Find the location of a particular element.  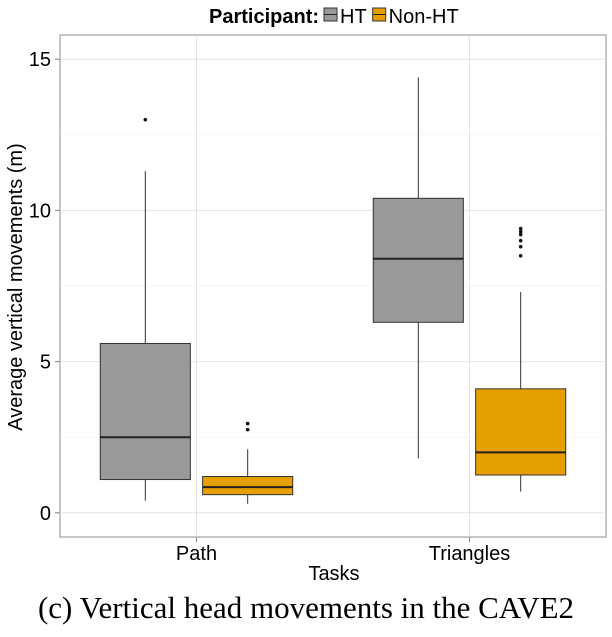

box-HT-Triangles is located at coordinates (418, 268).